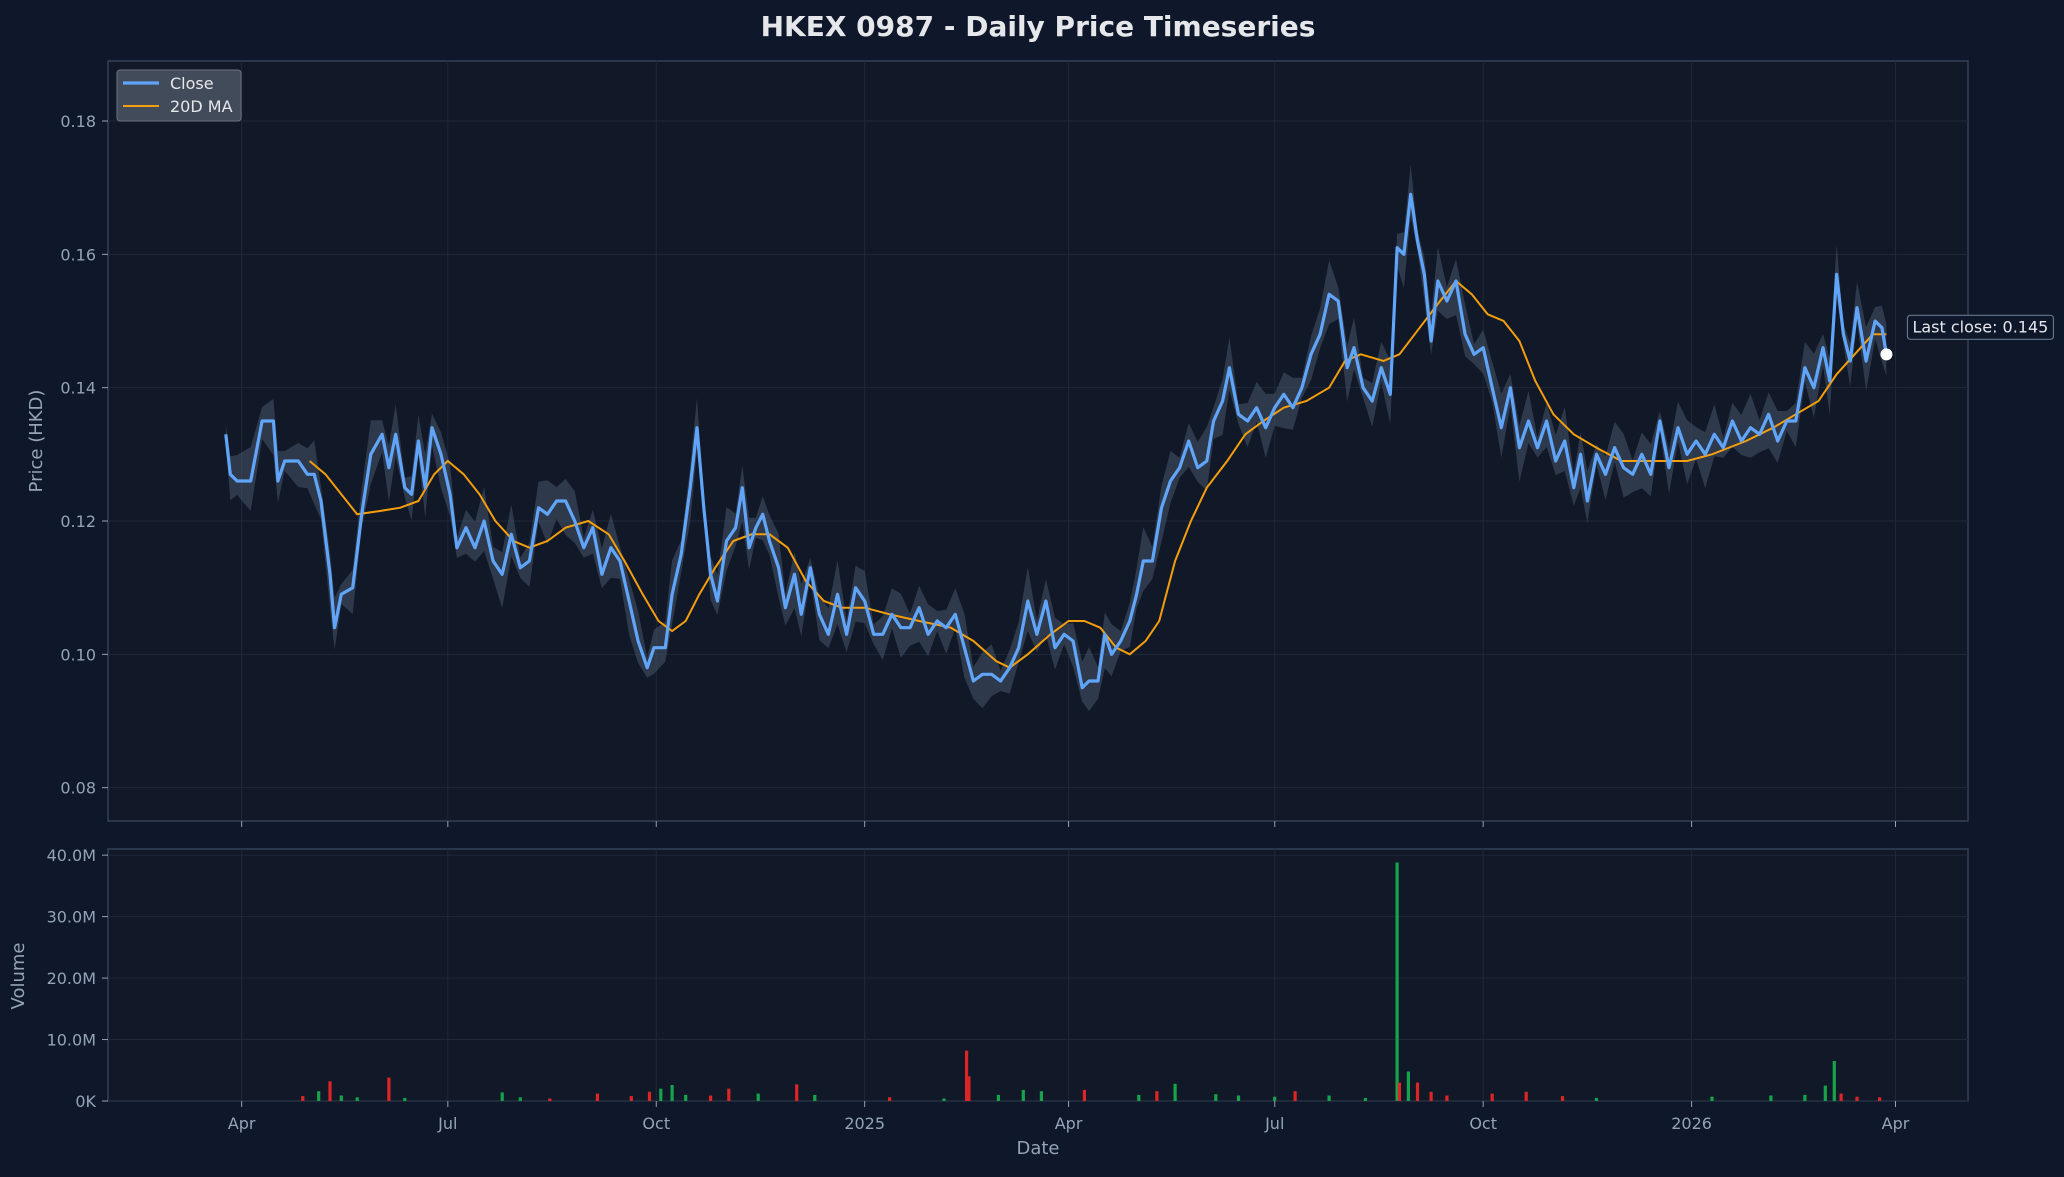 Image resolution: width=2064 pixels, height=1177 pixels. I want to click on volume-y-axis: 0K 10.0M 20.0M 30.0M 40.0M, so click(77, 978).